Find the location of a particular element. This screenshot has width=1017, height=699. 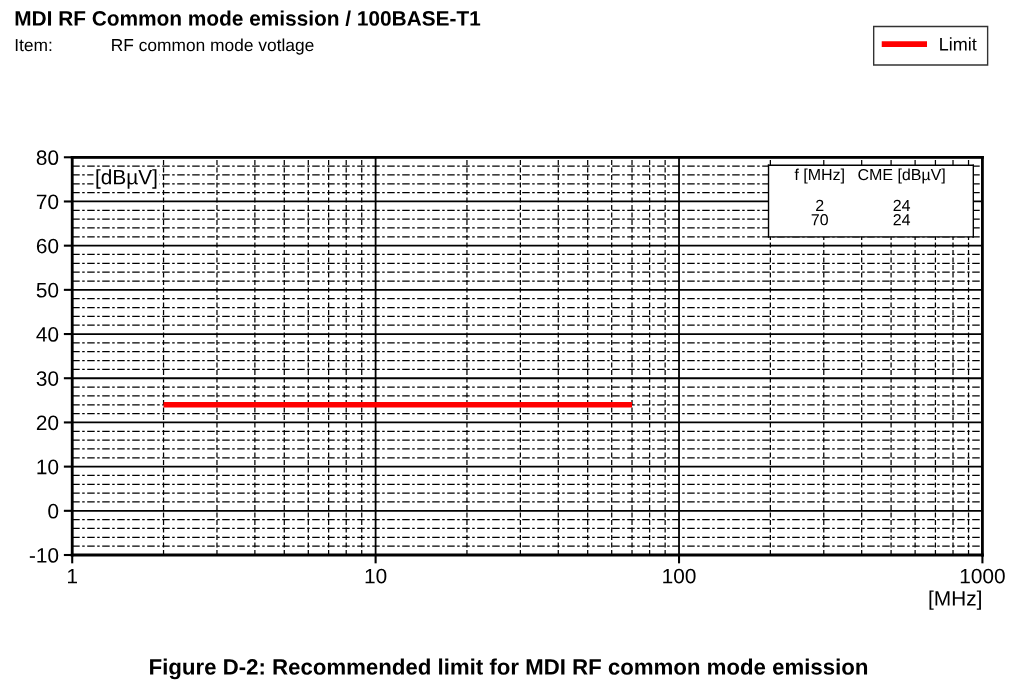

y-tick-label: -10 is located at coordinates (44, 555).